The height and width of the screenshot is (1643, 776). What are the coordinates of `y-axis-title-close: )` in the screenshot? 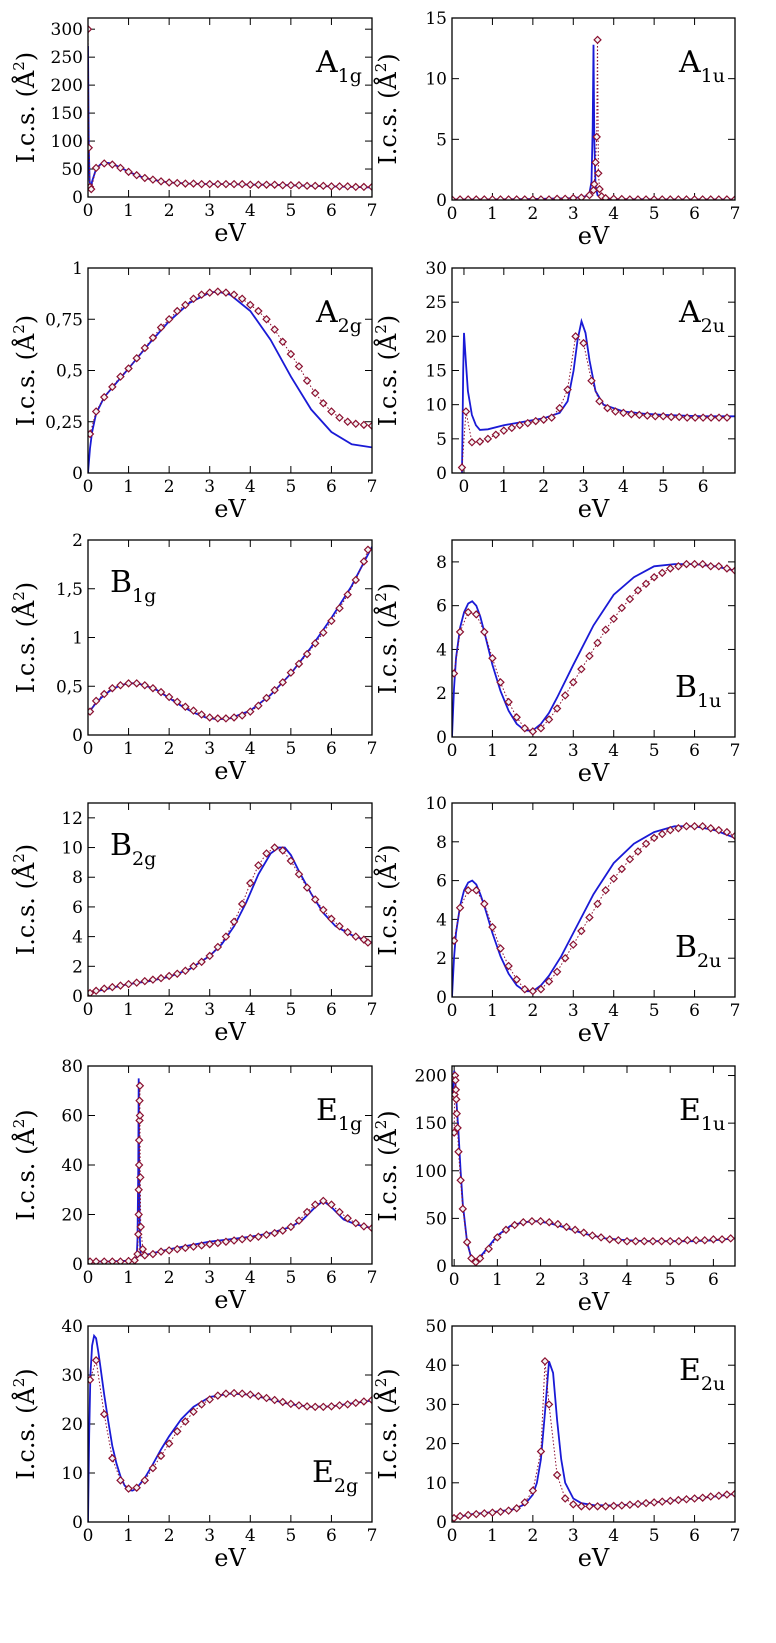 It's located at (388, 1372).